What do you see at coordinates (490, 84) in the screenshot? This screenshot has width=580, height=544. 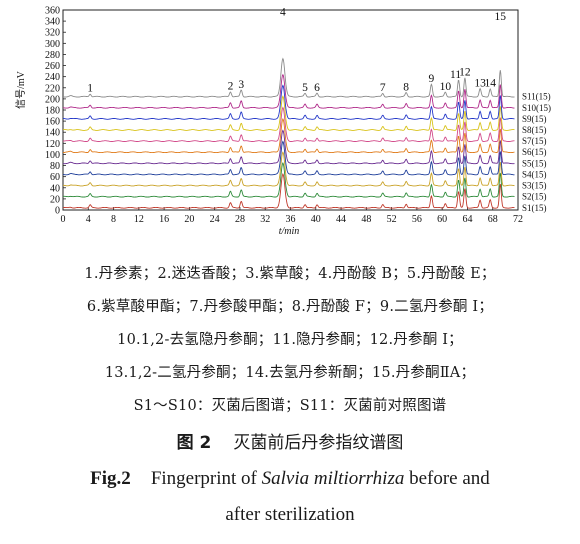 I see `peak-label: 14` at bounding box center [490, 84].